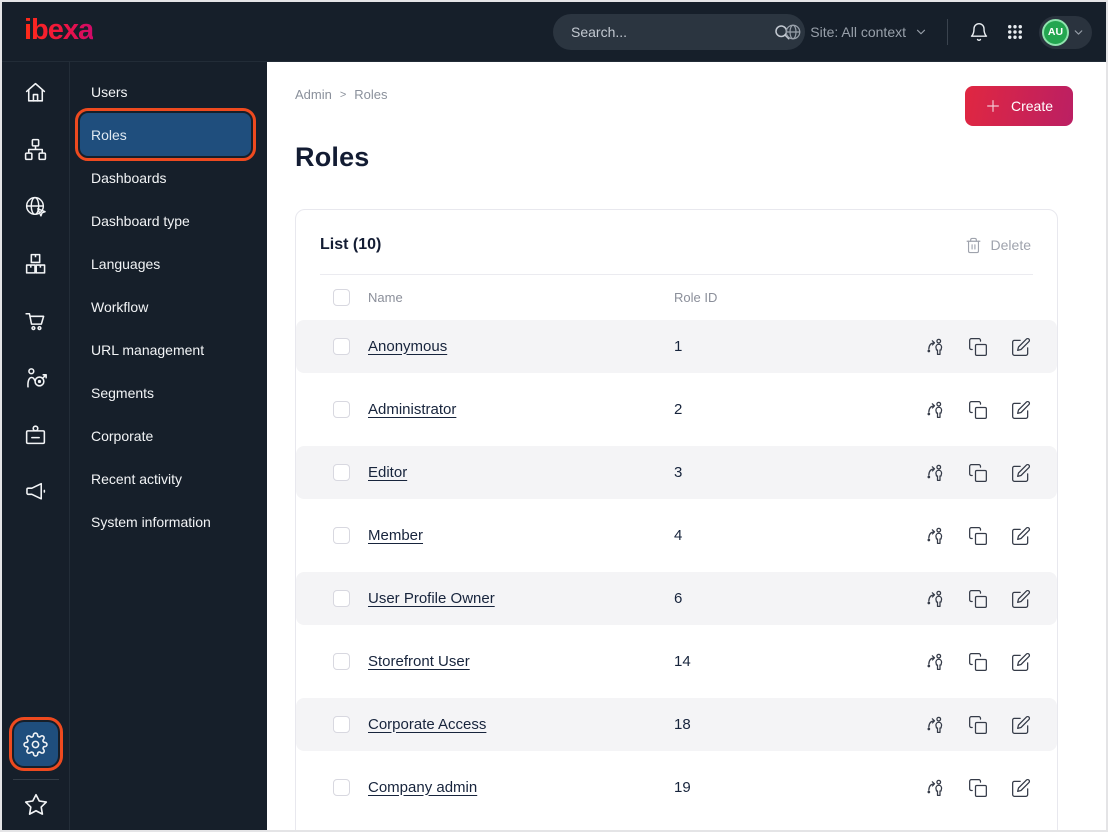 The image size is (1108, 832). Describe the element at coordinates (123, 392) in the screenshot. I see `sidebar-item-label: Segments` at that location.